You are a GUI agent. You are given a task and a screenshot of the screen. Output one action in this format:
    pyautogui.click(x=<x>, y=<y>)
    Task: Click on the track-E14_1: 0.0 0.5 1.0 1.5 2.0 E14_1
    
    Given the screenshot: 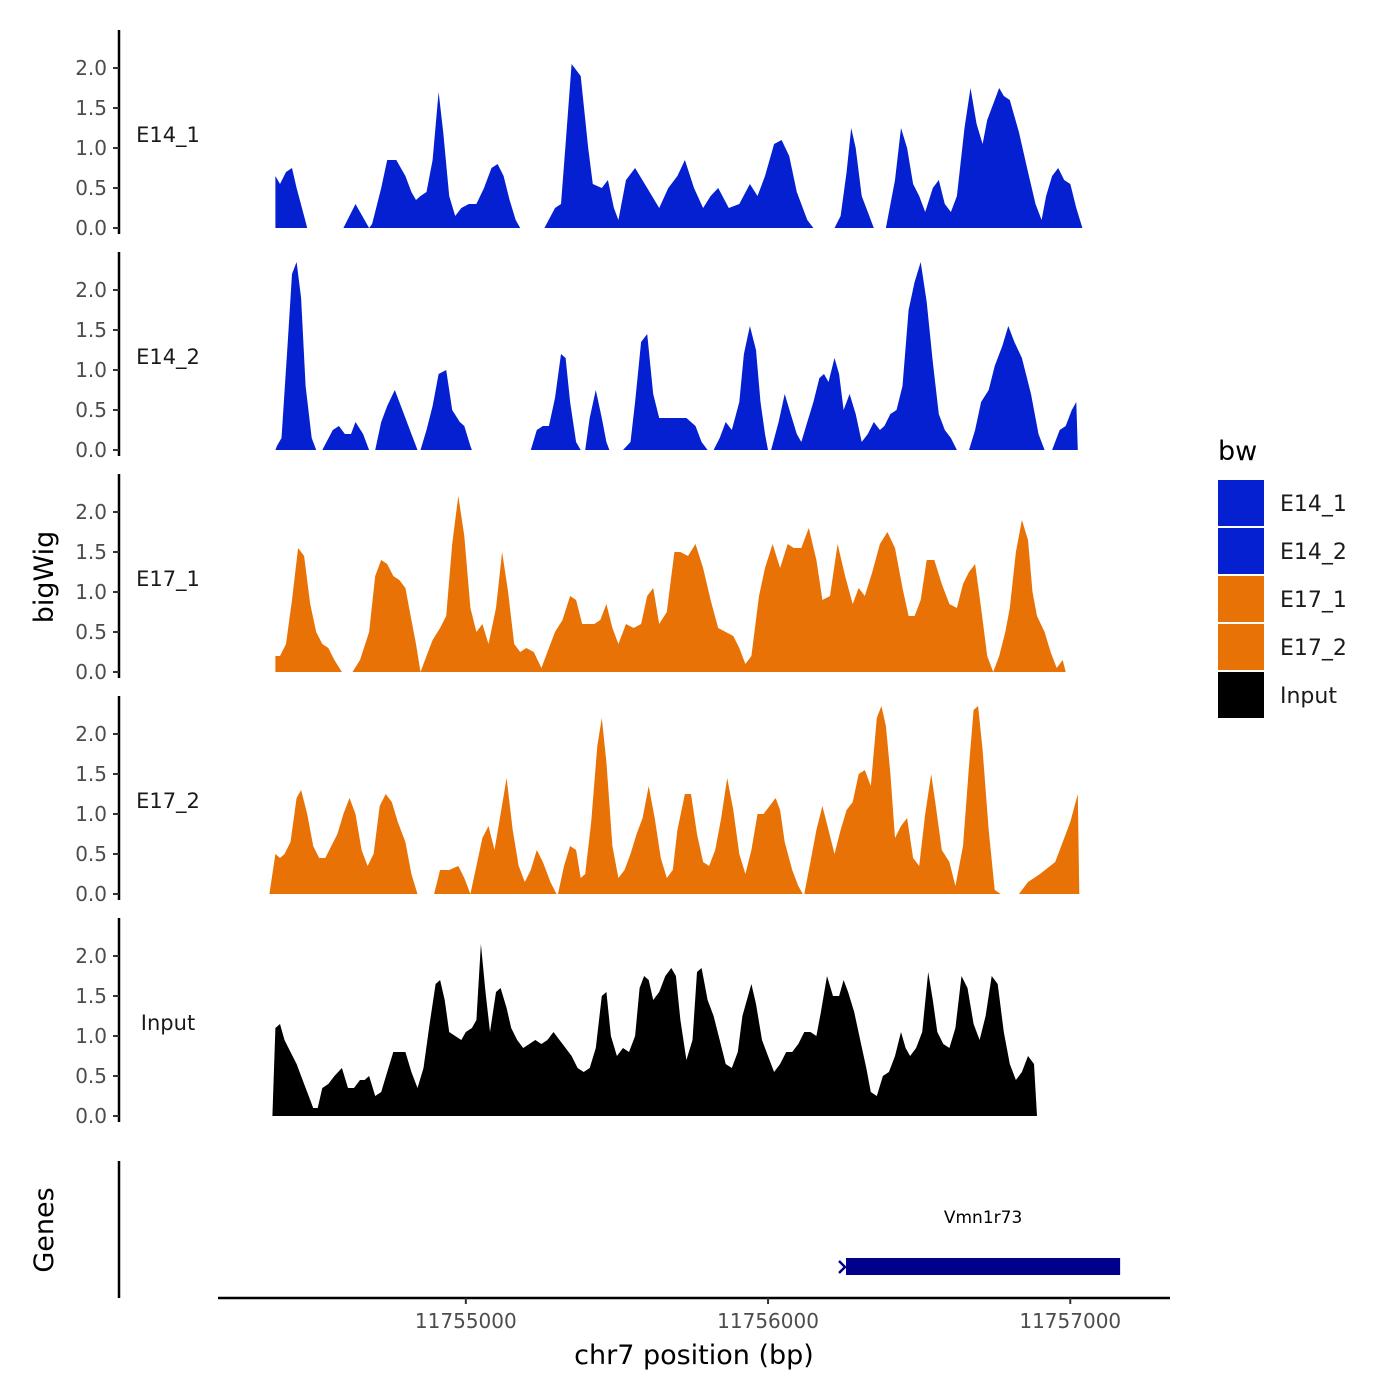 What is the action you would take?
    pyautogui.click(x=579, y=135)
    